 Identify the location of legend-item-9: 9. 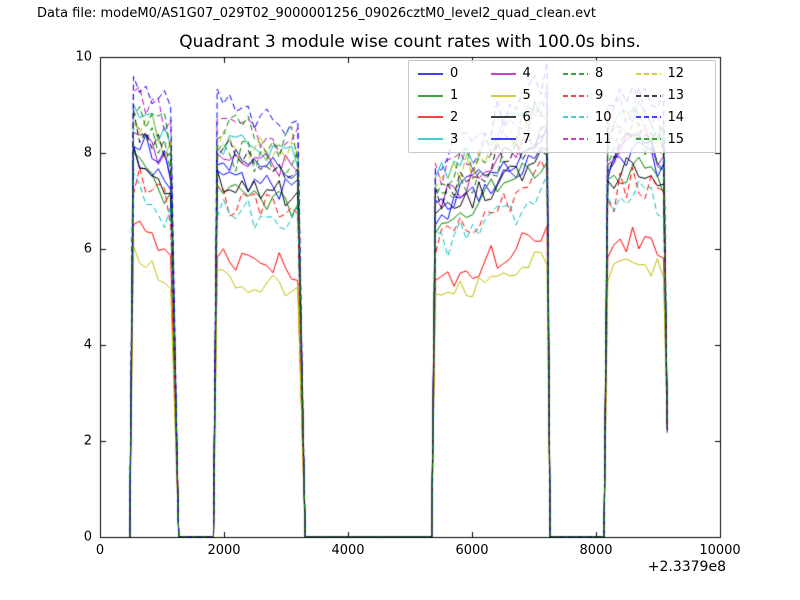
(598, 95).